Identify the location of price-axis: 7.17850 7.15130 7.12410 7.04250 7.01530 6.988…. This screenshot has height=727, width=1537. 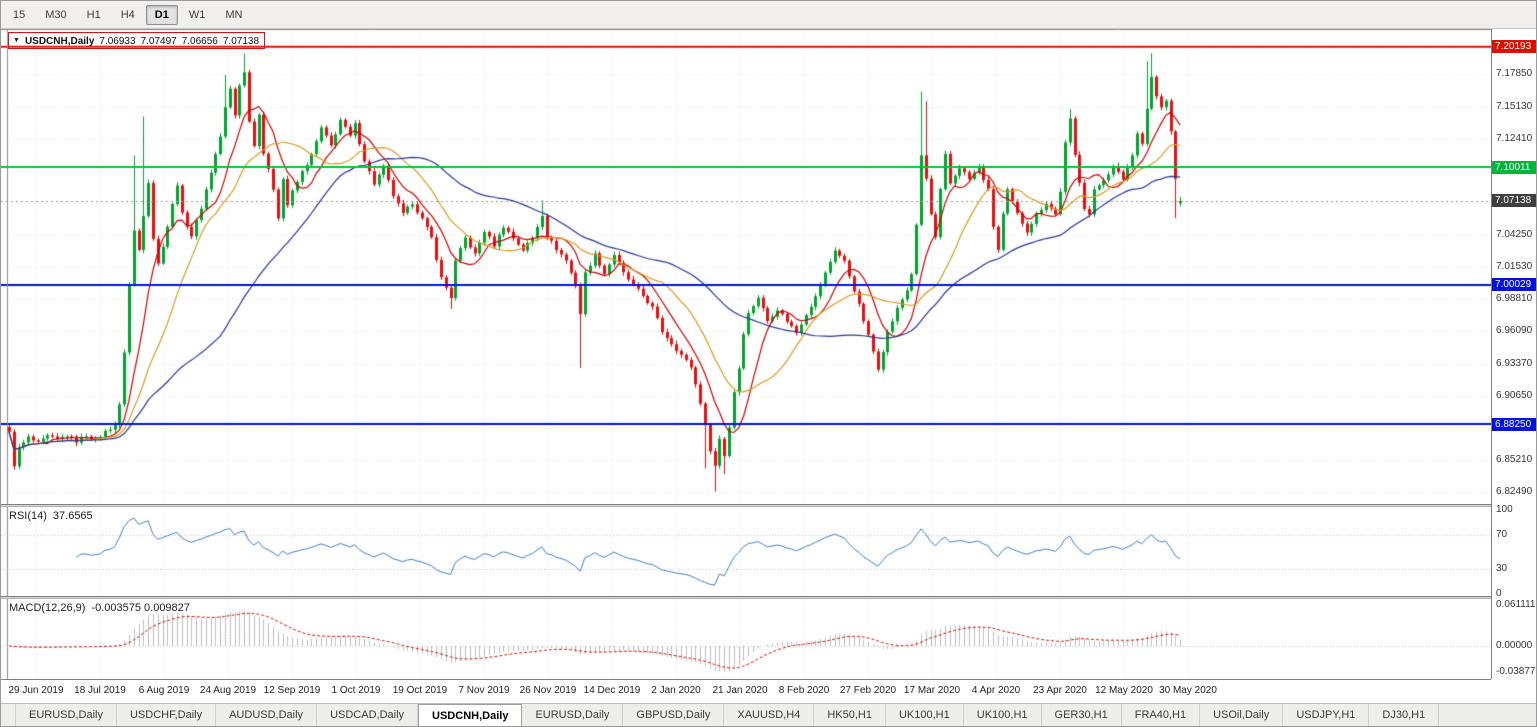
(1514, 354).